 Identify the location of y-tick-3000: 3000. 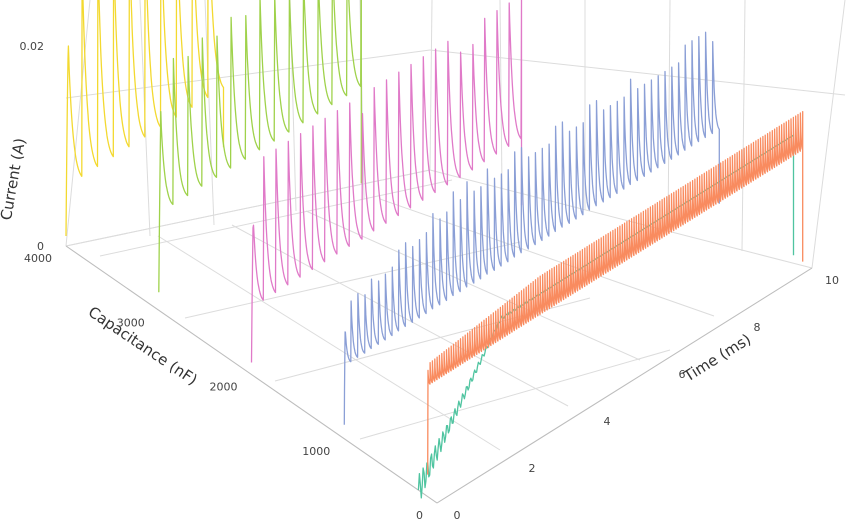
(131, 322).